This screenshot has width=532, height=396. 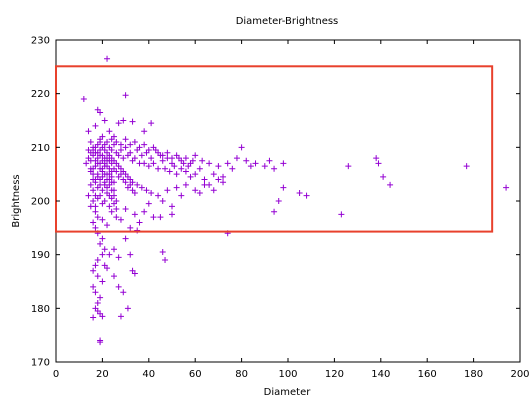 I want to click on x-tick-label: 0, so click(x=56, y=374).